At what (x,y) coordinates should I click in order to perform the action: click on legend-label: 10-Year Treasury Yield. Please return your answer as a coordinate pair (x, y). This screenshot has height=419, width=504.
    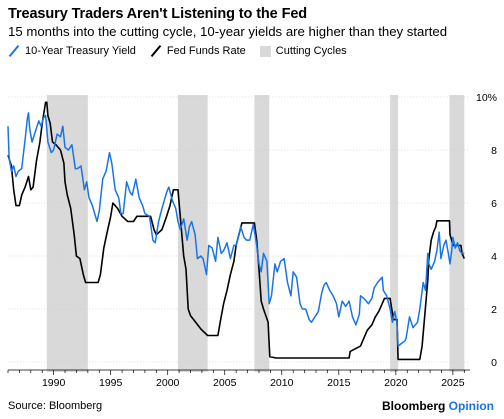
    Looking at the image, I should click on (80, 51).